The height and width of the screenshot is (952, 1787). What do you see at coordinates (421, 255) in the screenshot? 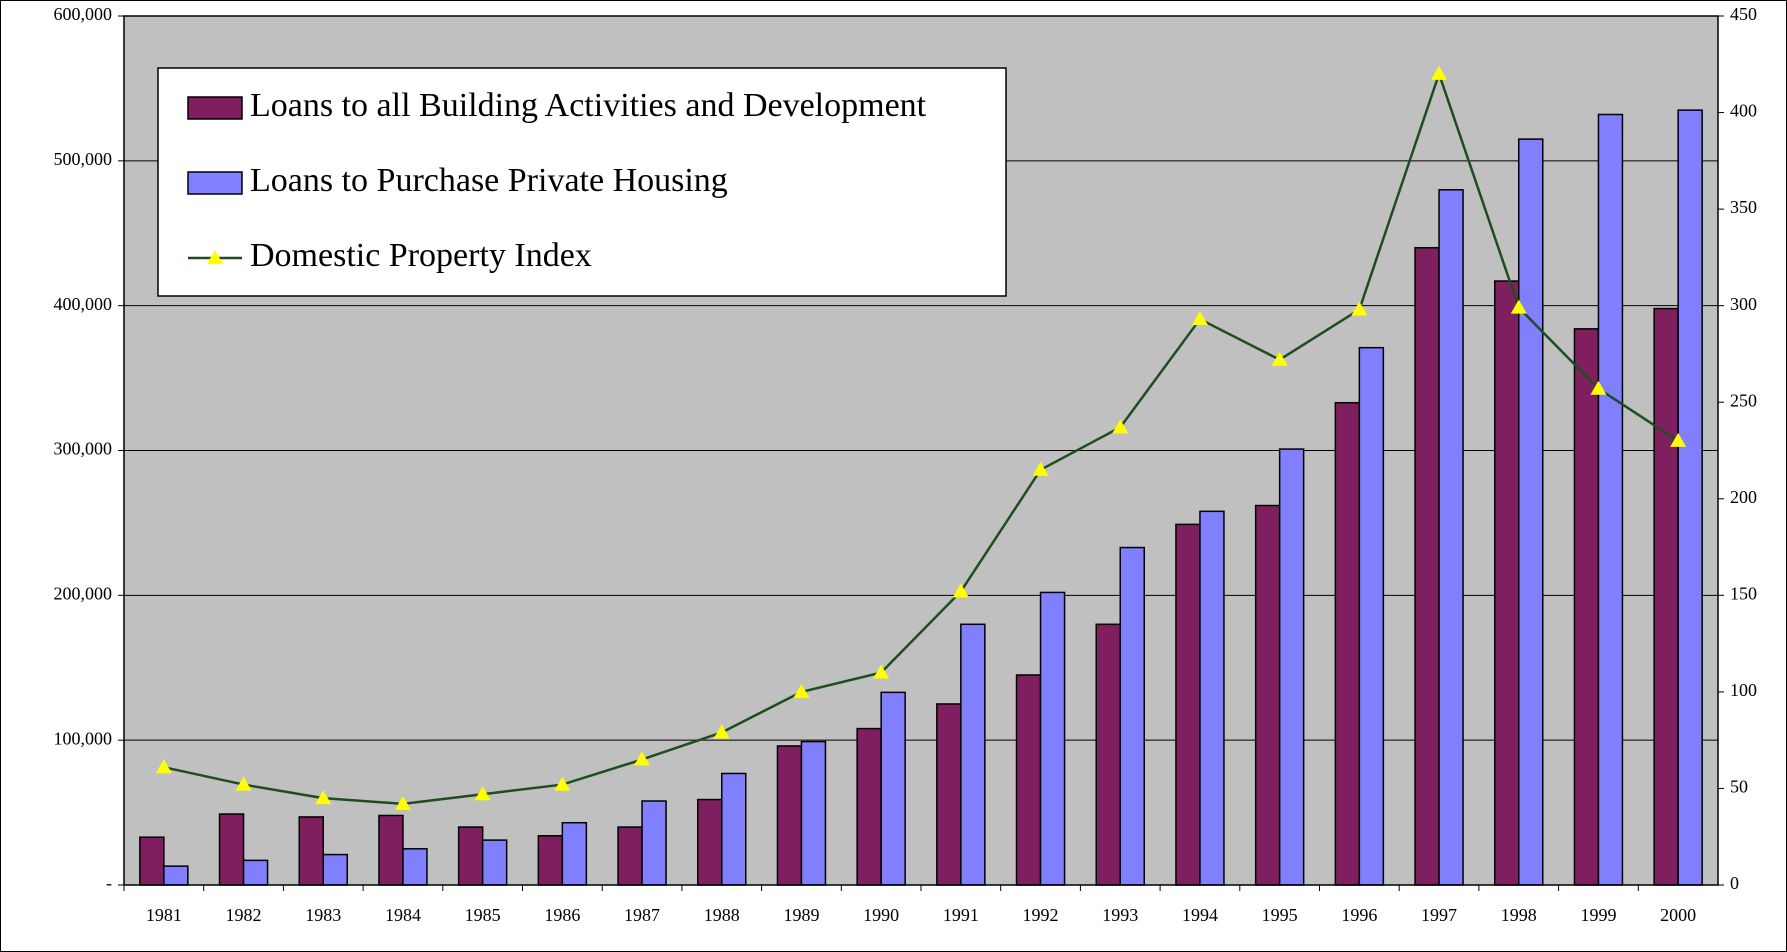
I see `legend-label: Domestic Property Index` at bounding box center [421, 255].